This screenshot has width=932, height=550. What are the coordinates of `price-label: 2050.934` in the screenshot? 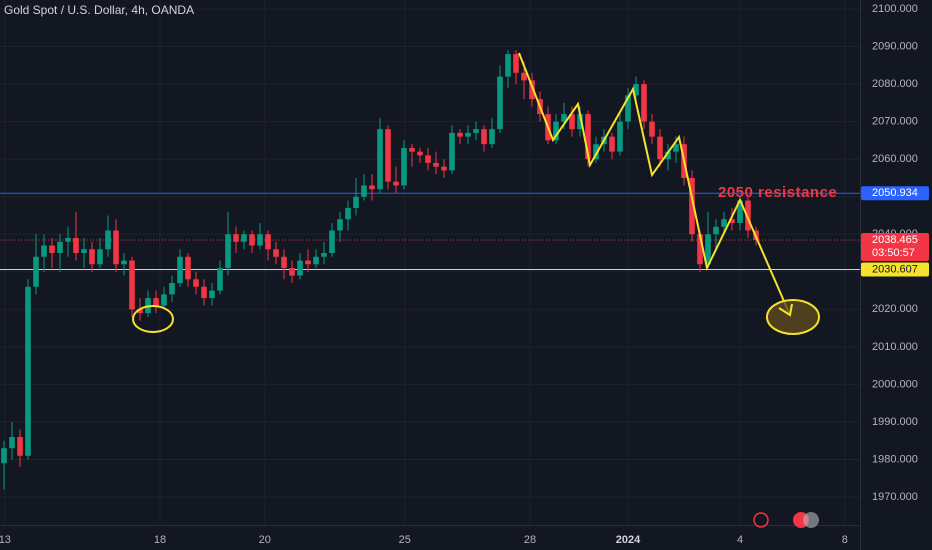 It's located at (895, 193).